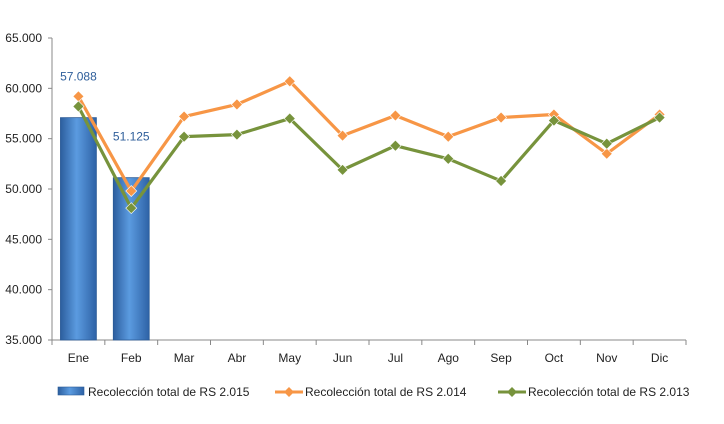 The width and height of the screenshot is (724, 424). Describe the element at coordinates (659, 358) in the screenshot. I see `x-tick-label-dic: Dic` at that location.